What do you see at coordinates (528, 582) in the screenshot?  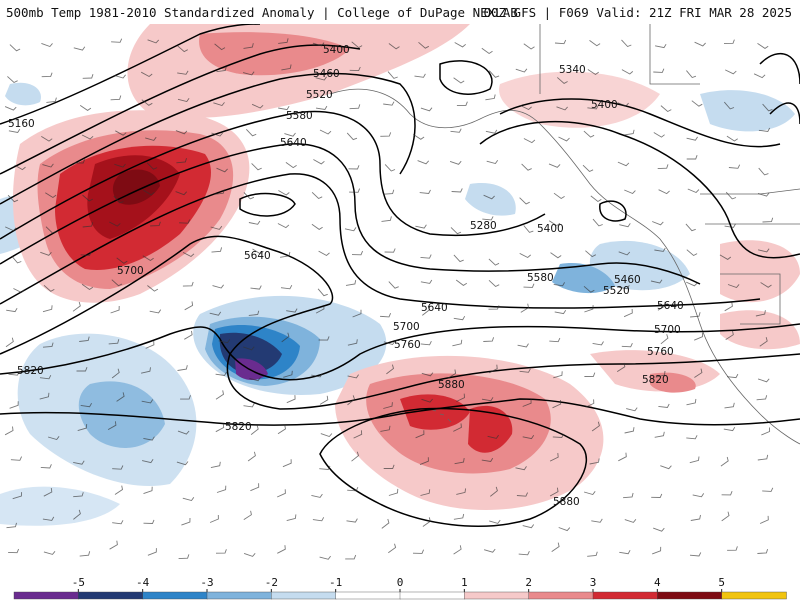 I see `legend-tick-label: 2` at bounding box center [528, 582].